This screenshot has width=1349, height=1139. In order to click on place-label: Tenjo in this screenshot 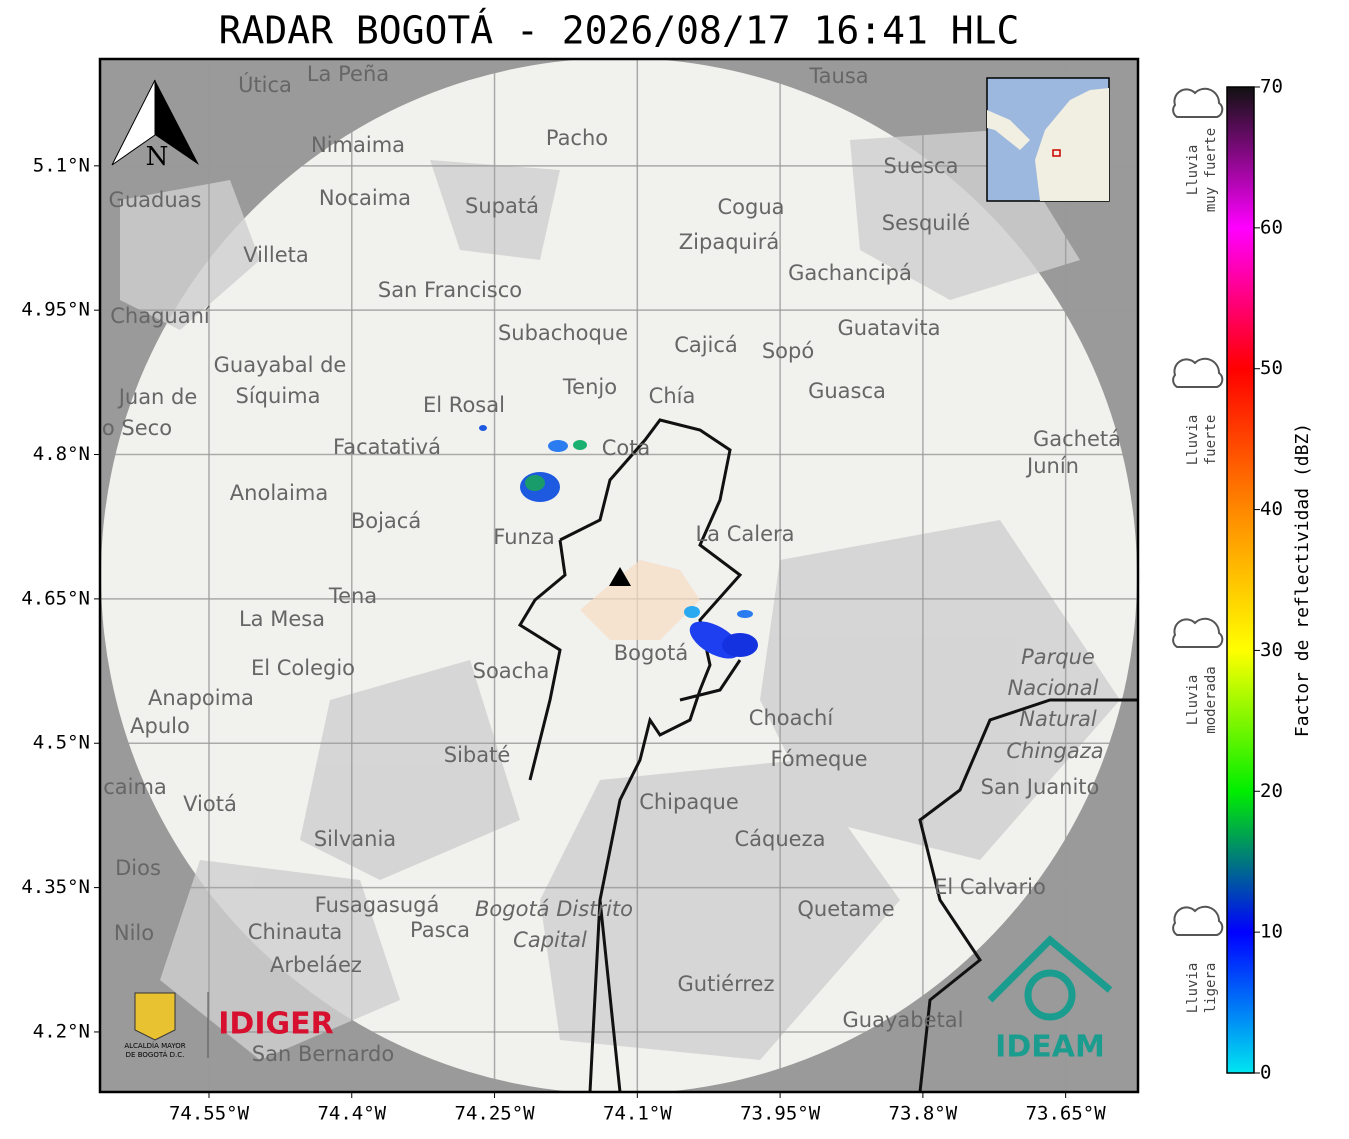, I will do `click(589, 387)`.